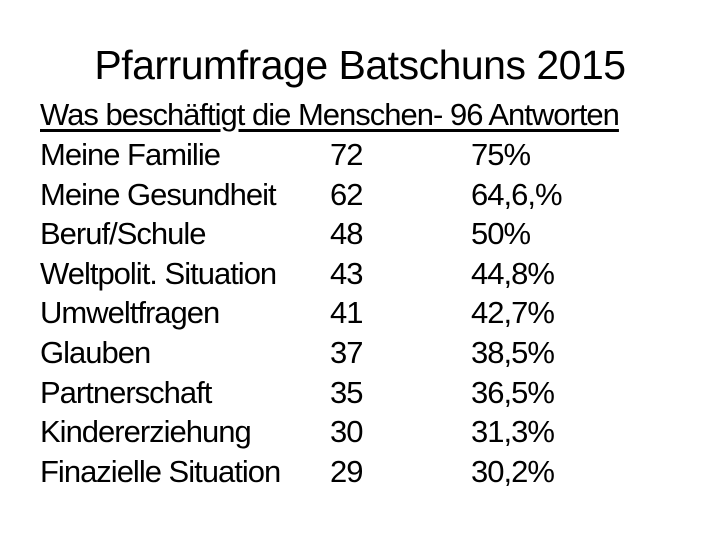 The width and height of the screenshot is (720, 540). Describe the element at coordinates (346, 234) in the screenshot. I see `row-count: 48` at that location.